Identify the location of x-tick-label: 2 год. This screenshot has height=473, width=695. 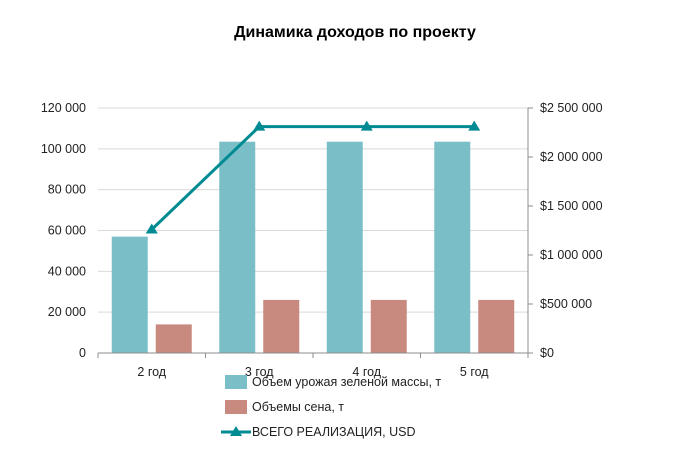
(151, 372).